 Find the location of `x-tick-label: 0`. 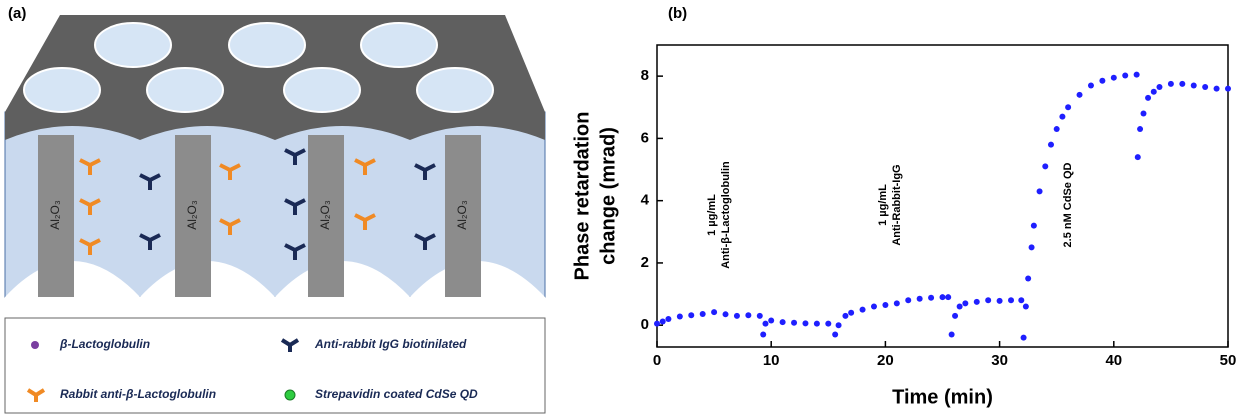

x-tick-label: 0 is located at coordinates (657, 360).